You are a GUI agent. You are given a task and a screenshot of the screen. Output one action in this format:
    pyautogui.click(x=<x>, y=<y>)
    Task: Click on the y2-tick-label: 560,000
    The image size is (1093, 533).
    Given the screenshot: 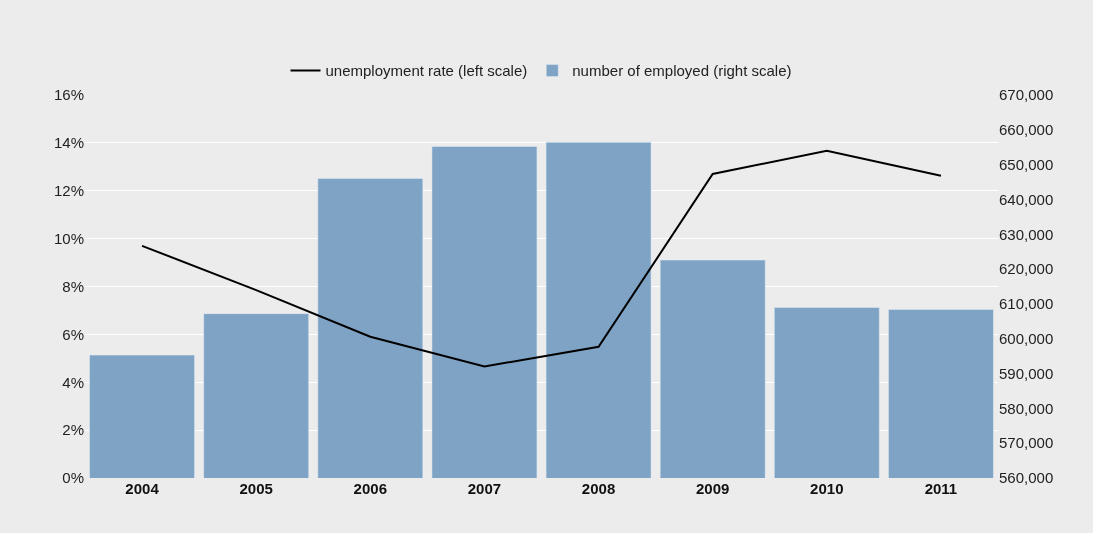 What is the action you would take?
    pyautogui.click(x=1026, y=478)
    